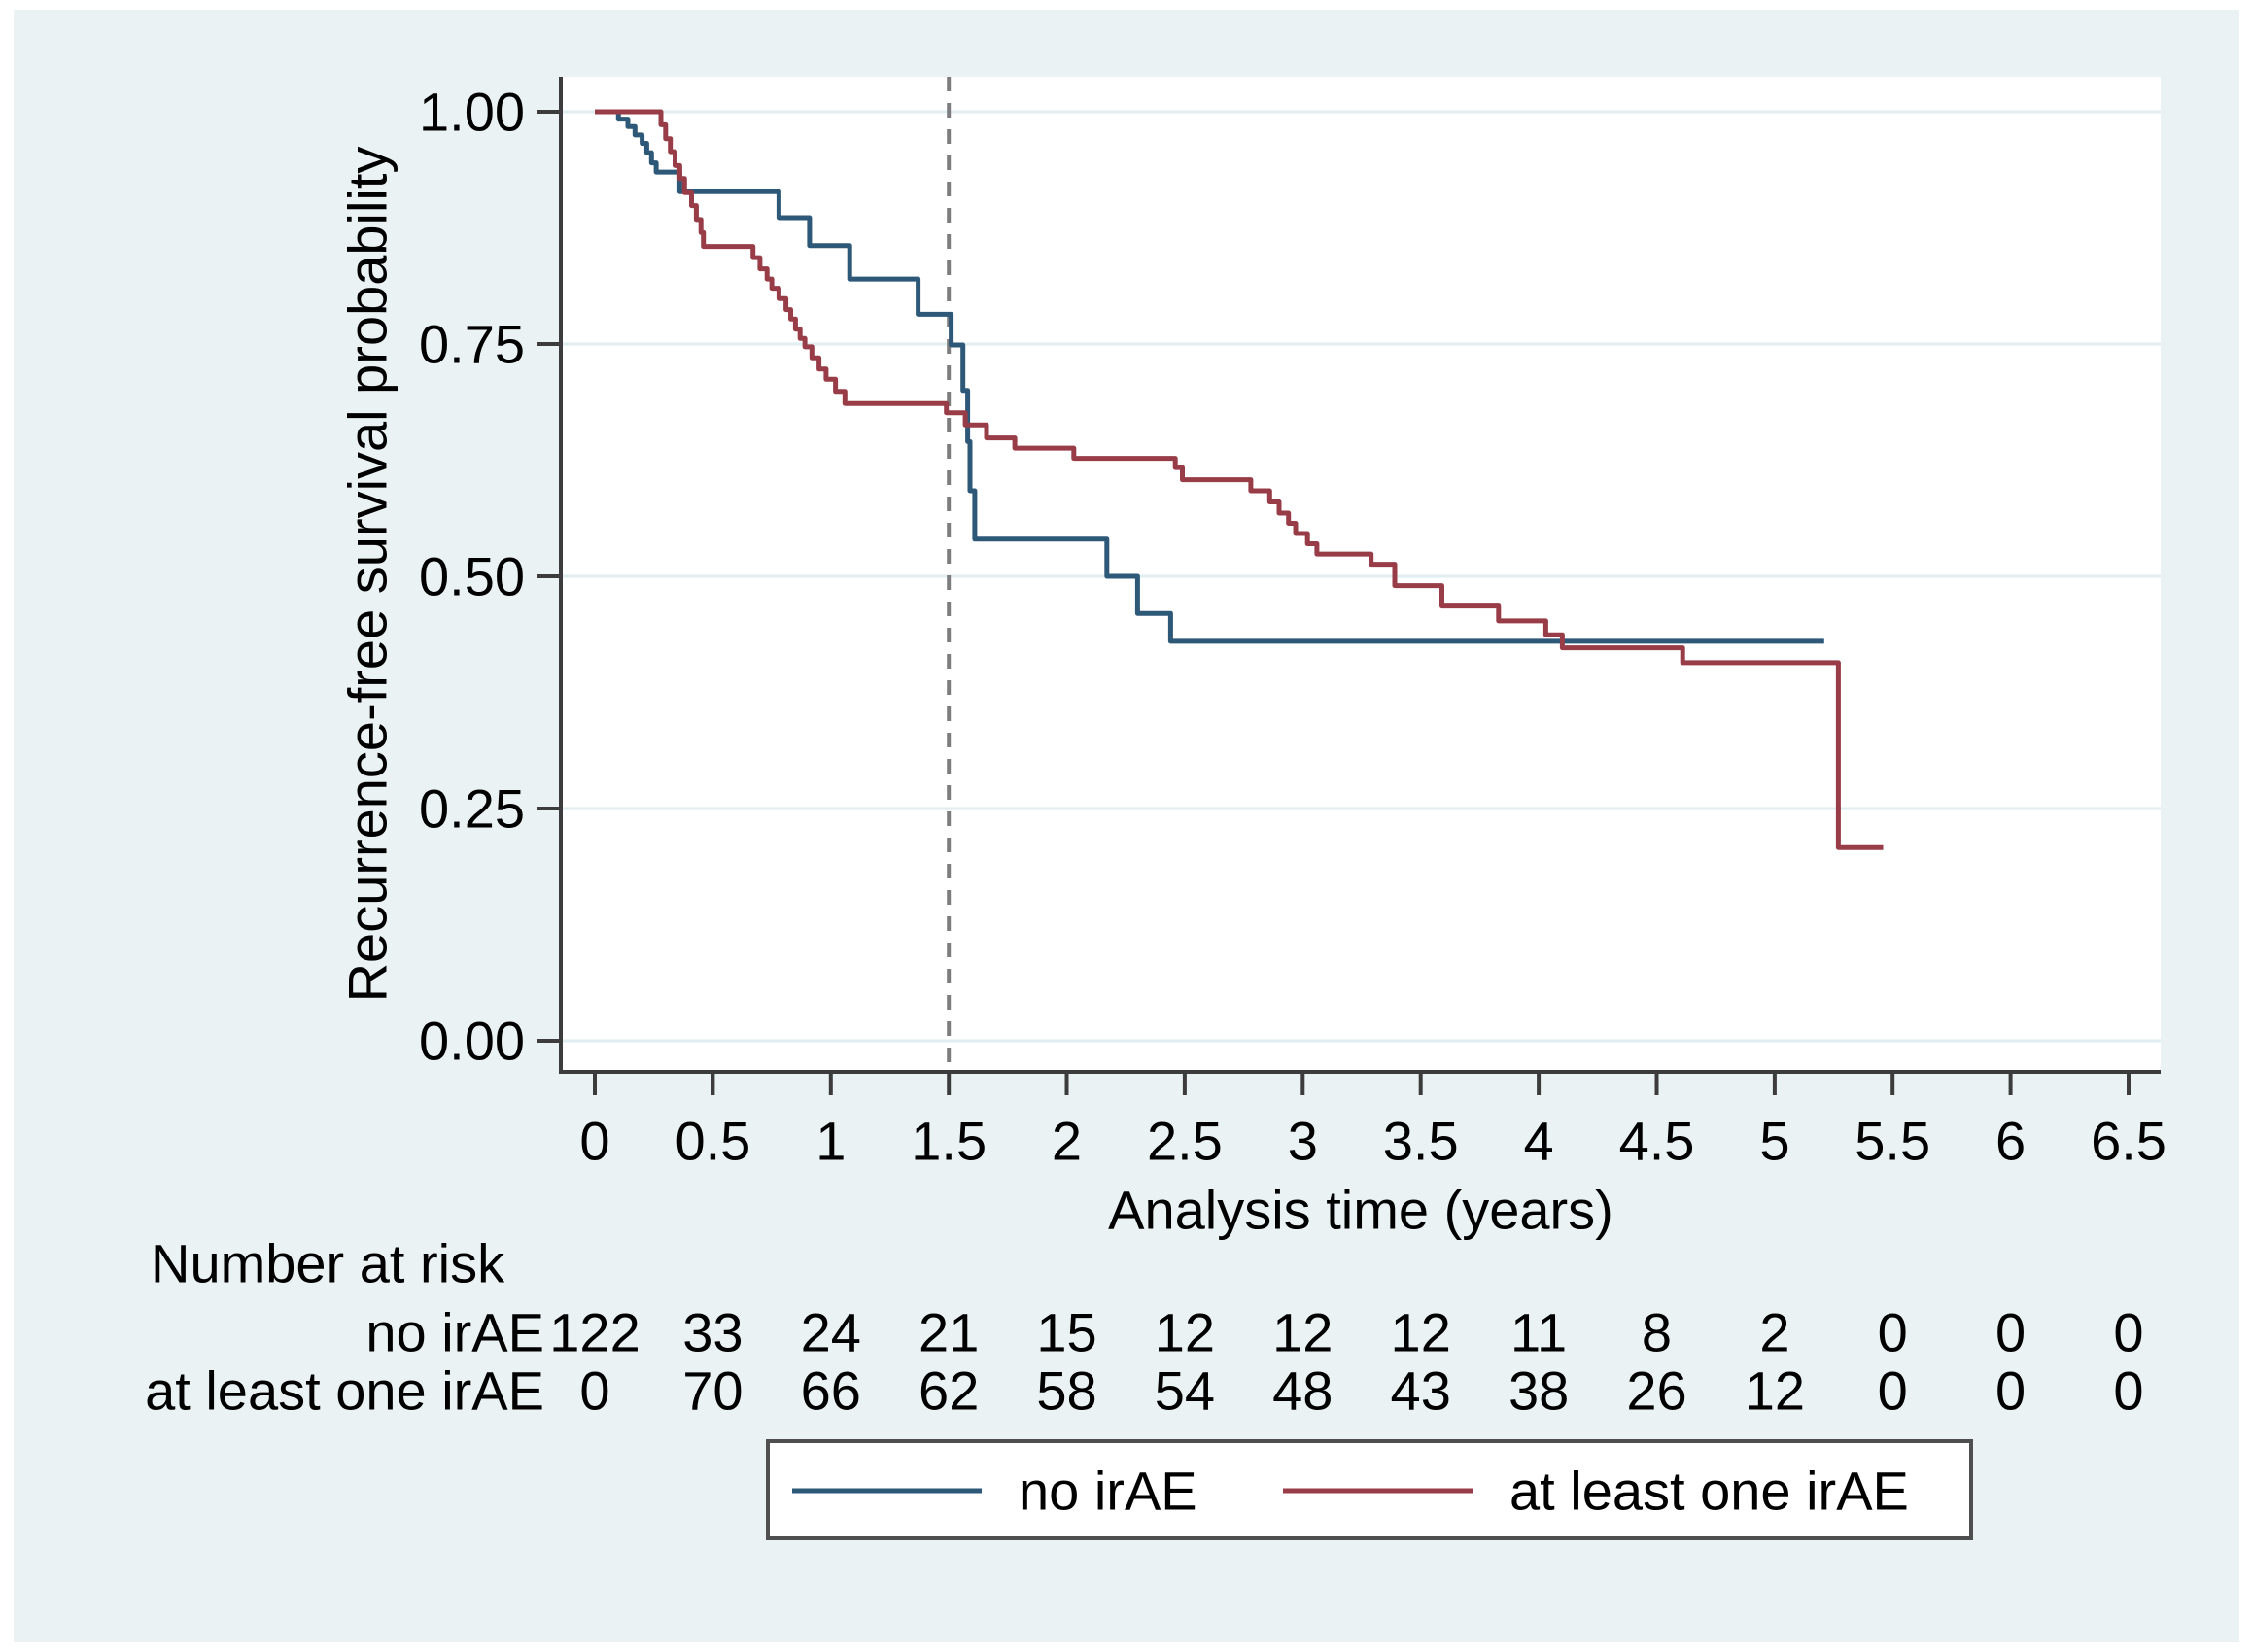 The image size is (2253, 1652). I want to click on x-tick-label: 1.5, so click(949, 1142).